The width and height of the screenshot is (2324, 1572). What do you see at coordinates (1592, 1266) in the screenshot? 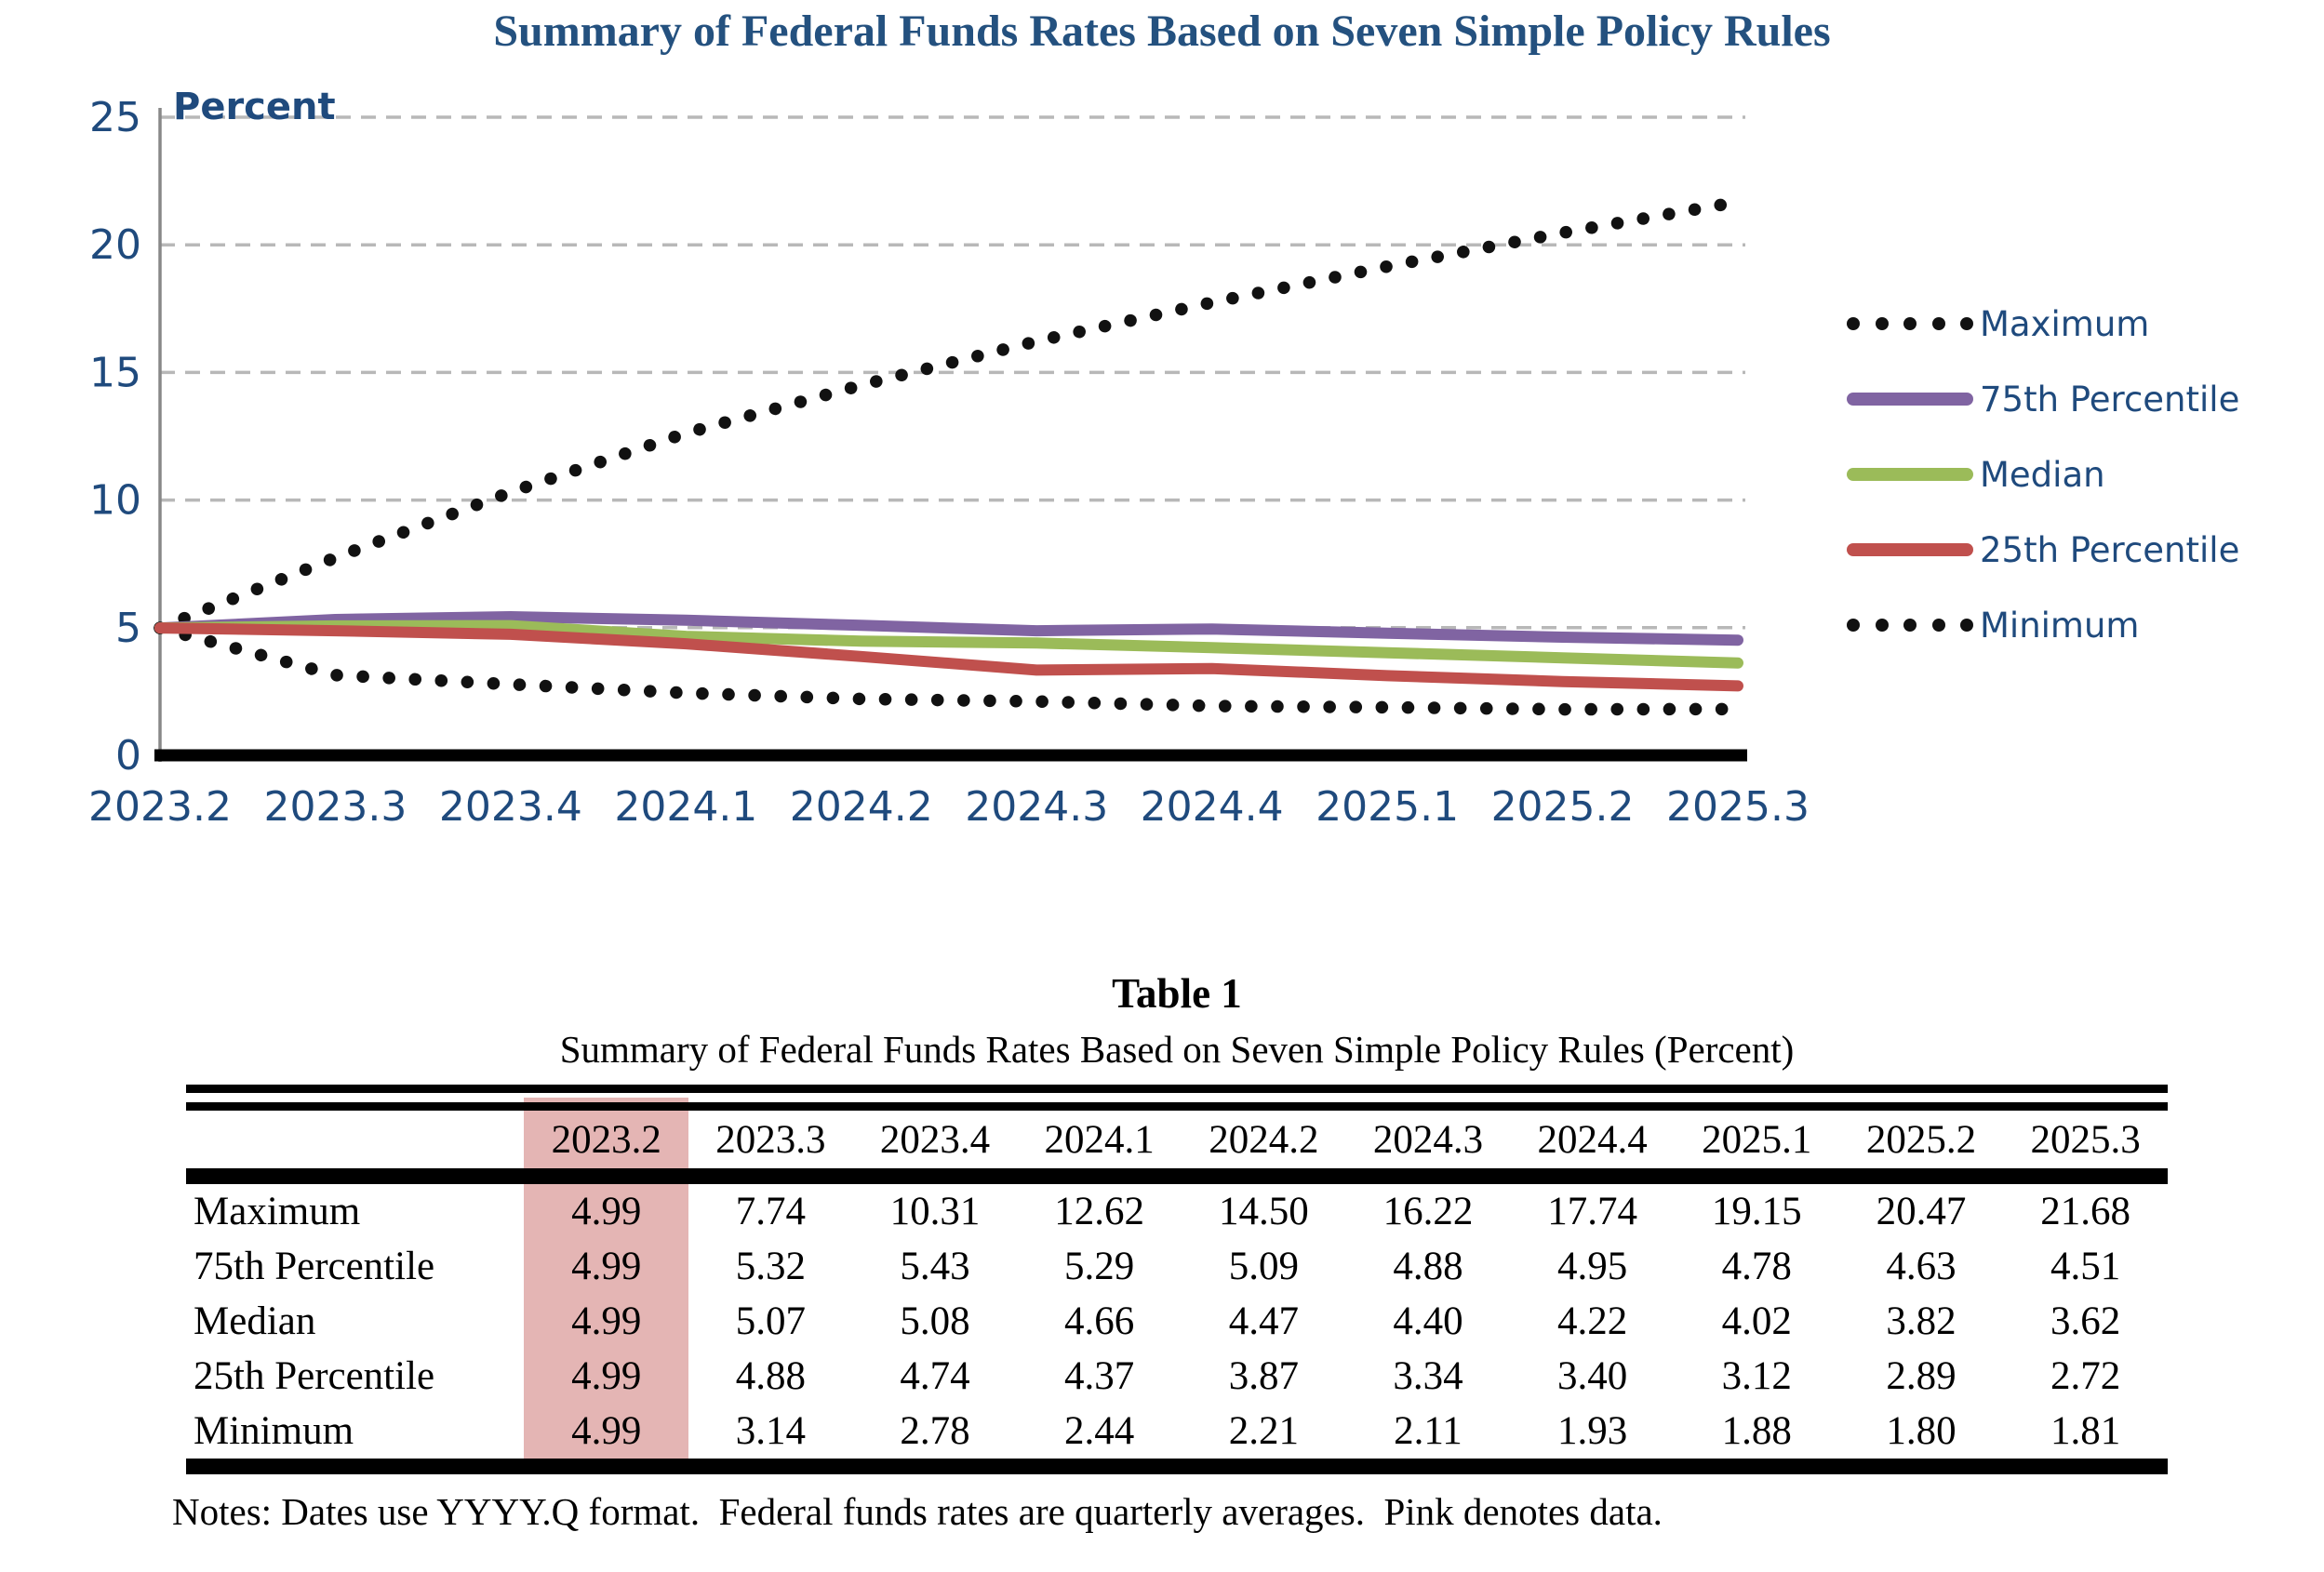
I see `table-cell: 4.95` at bounding box center [1592, 1266].